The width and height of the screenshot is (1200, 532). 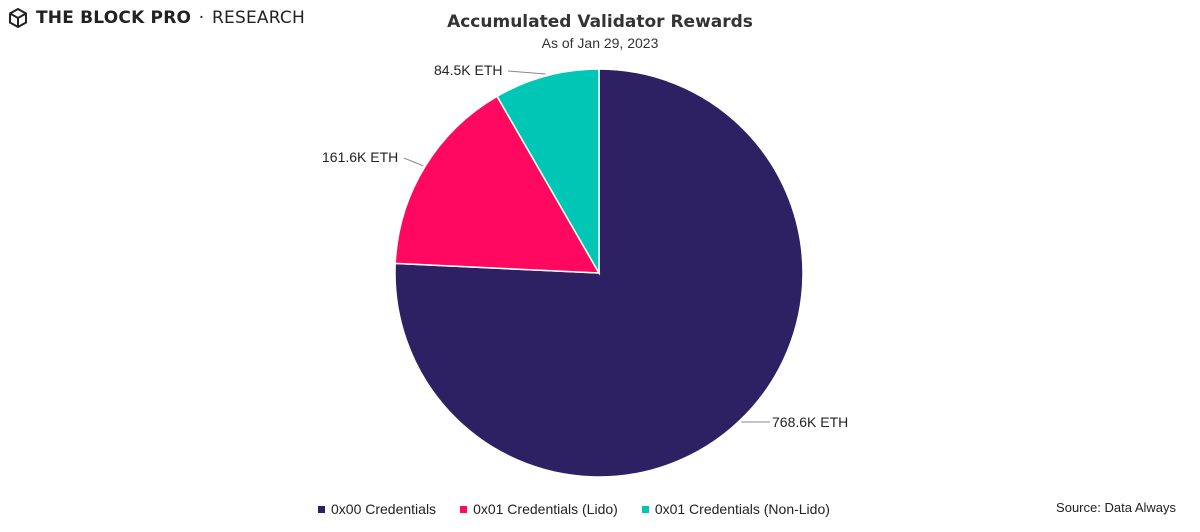 I want to click on legend-label-nonlido: 0x01 Credentials (Non-Lido), so click(x=742, y=509).